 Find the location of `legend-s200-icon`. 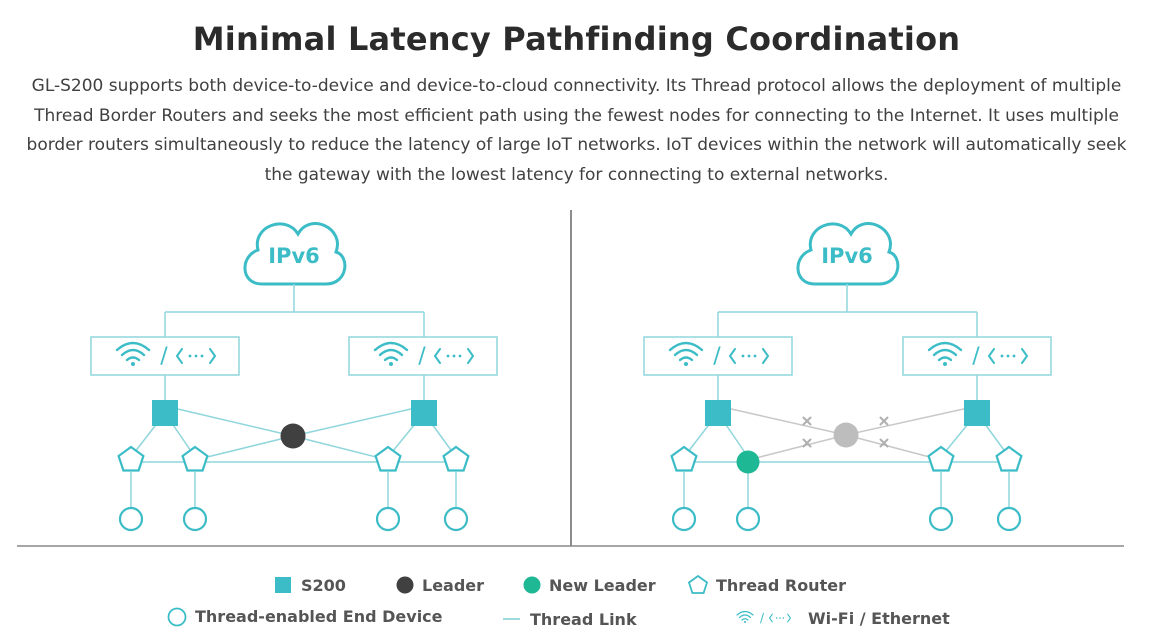

legend-s200-icon is located at coordinates (283, 585).